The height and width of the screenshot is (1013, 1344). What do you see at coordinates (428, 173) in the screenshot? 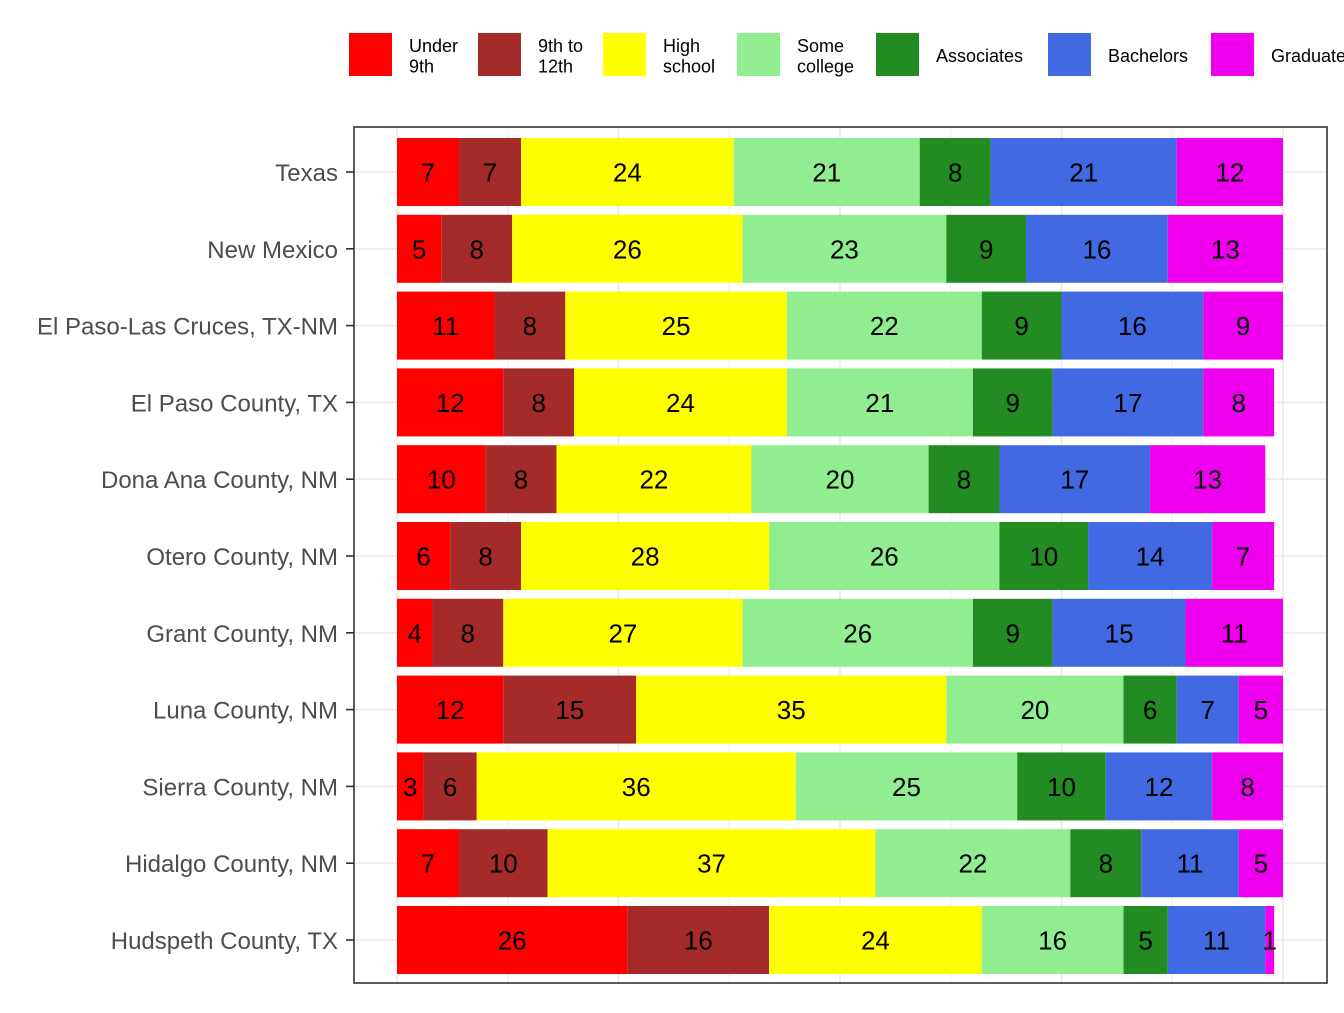
I see `bar-value-label: 7` at bounding box center [428, 173].